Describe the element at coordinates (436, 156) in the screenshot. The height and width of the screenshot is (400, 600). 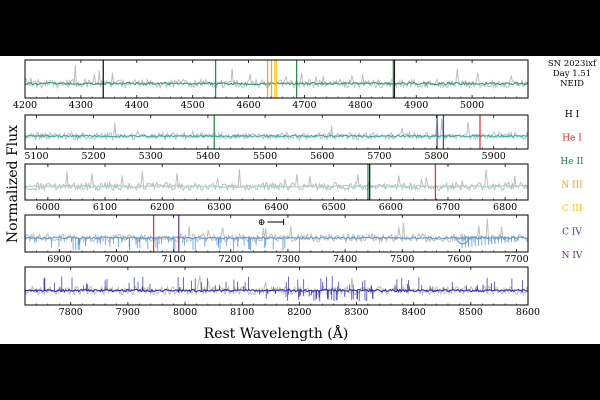
I see `x-tick-label: 5800` at that location.